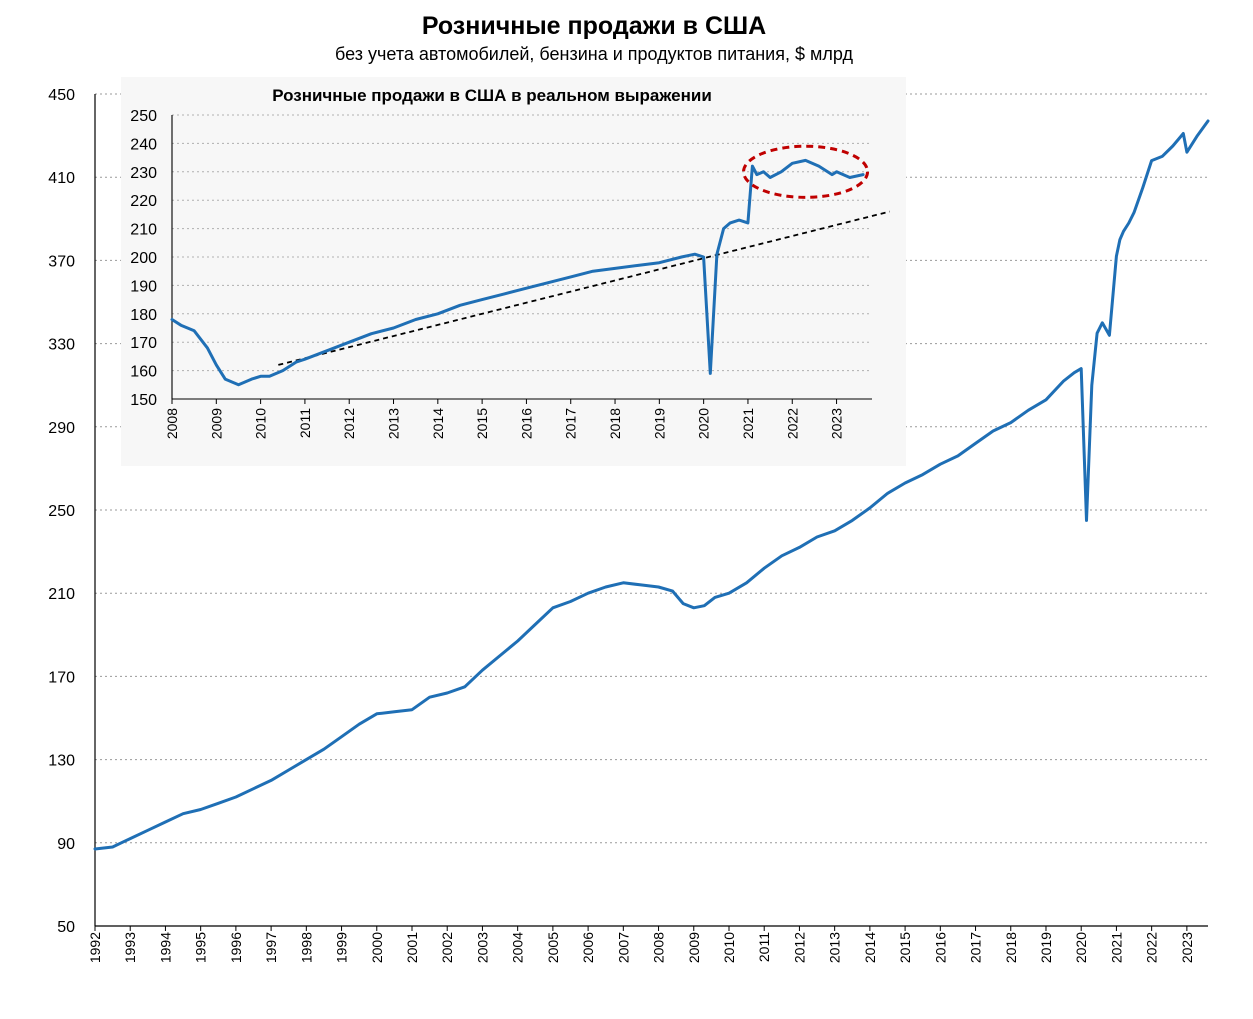 The image size is (1253, 1019). What do you see at coordinates (143, 116) in the screenshot?
I see `inset-y-tick-label: 250` at bounding box center [143, 116].